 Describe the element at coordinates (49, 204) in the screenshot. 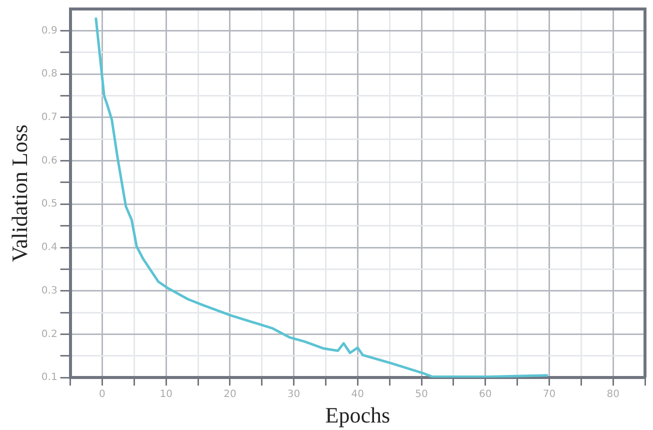

I see `y-tick-label: 0.5` at that location.